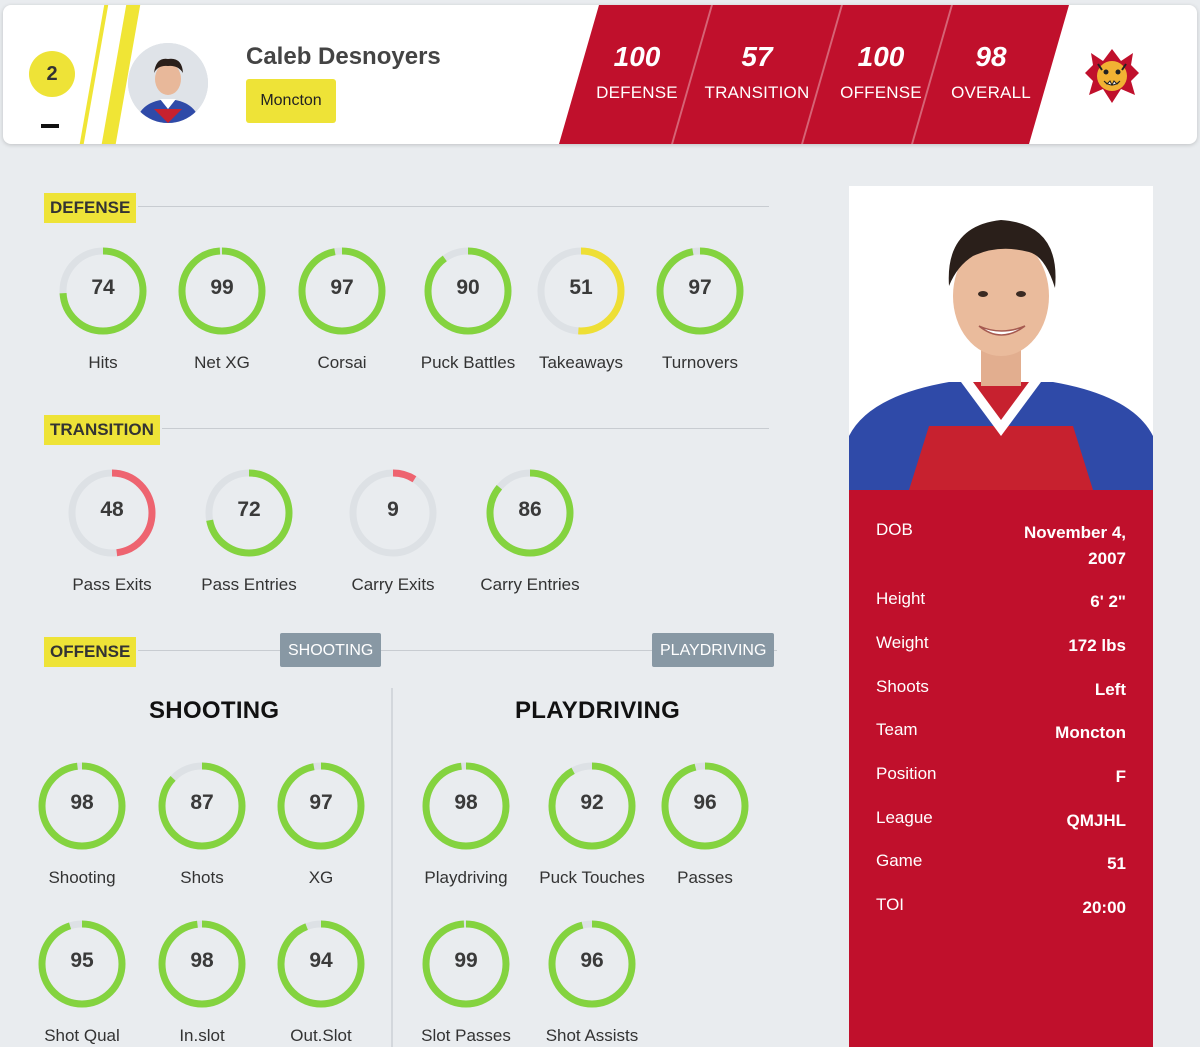 The width and height of the screenshot is (1200, 1047). Describe the element at coordinates (530, 584) in the screenshot. I see `gauge-label: Carry Entries` at that location.